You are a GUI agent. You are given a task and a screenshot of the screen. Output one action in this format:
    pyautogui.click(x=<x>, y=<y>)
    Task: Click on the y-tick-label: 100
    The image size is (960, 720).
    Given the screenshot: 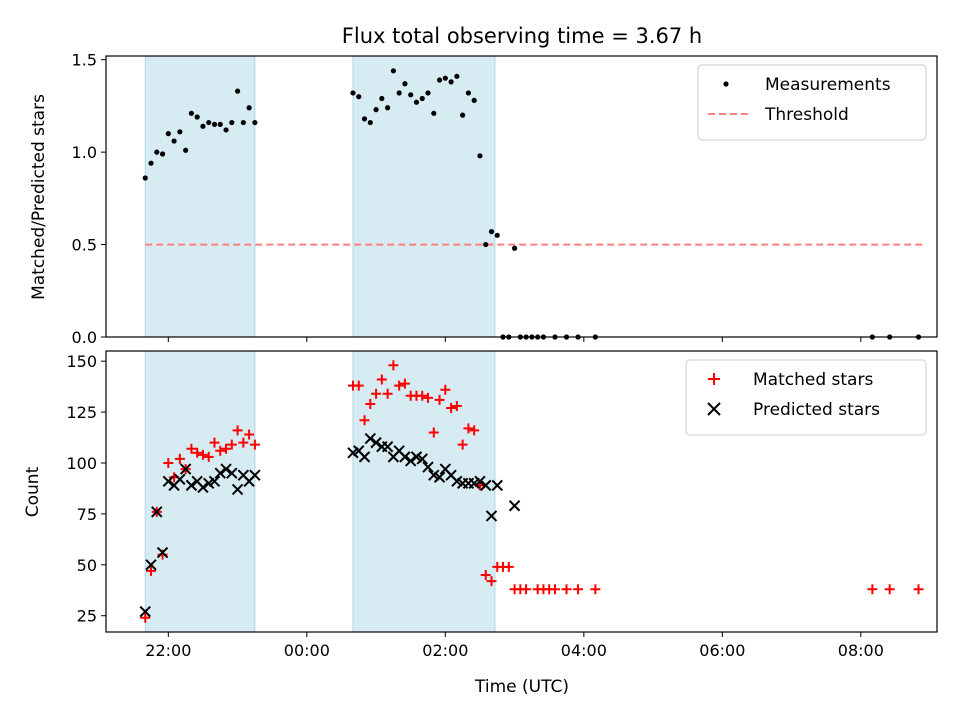 What is the action you would take?
    pyautogui.click(x=81, y=463)
    